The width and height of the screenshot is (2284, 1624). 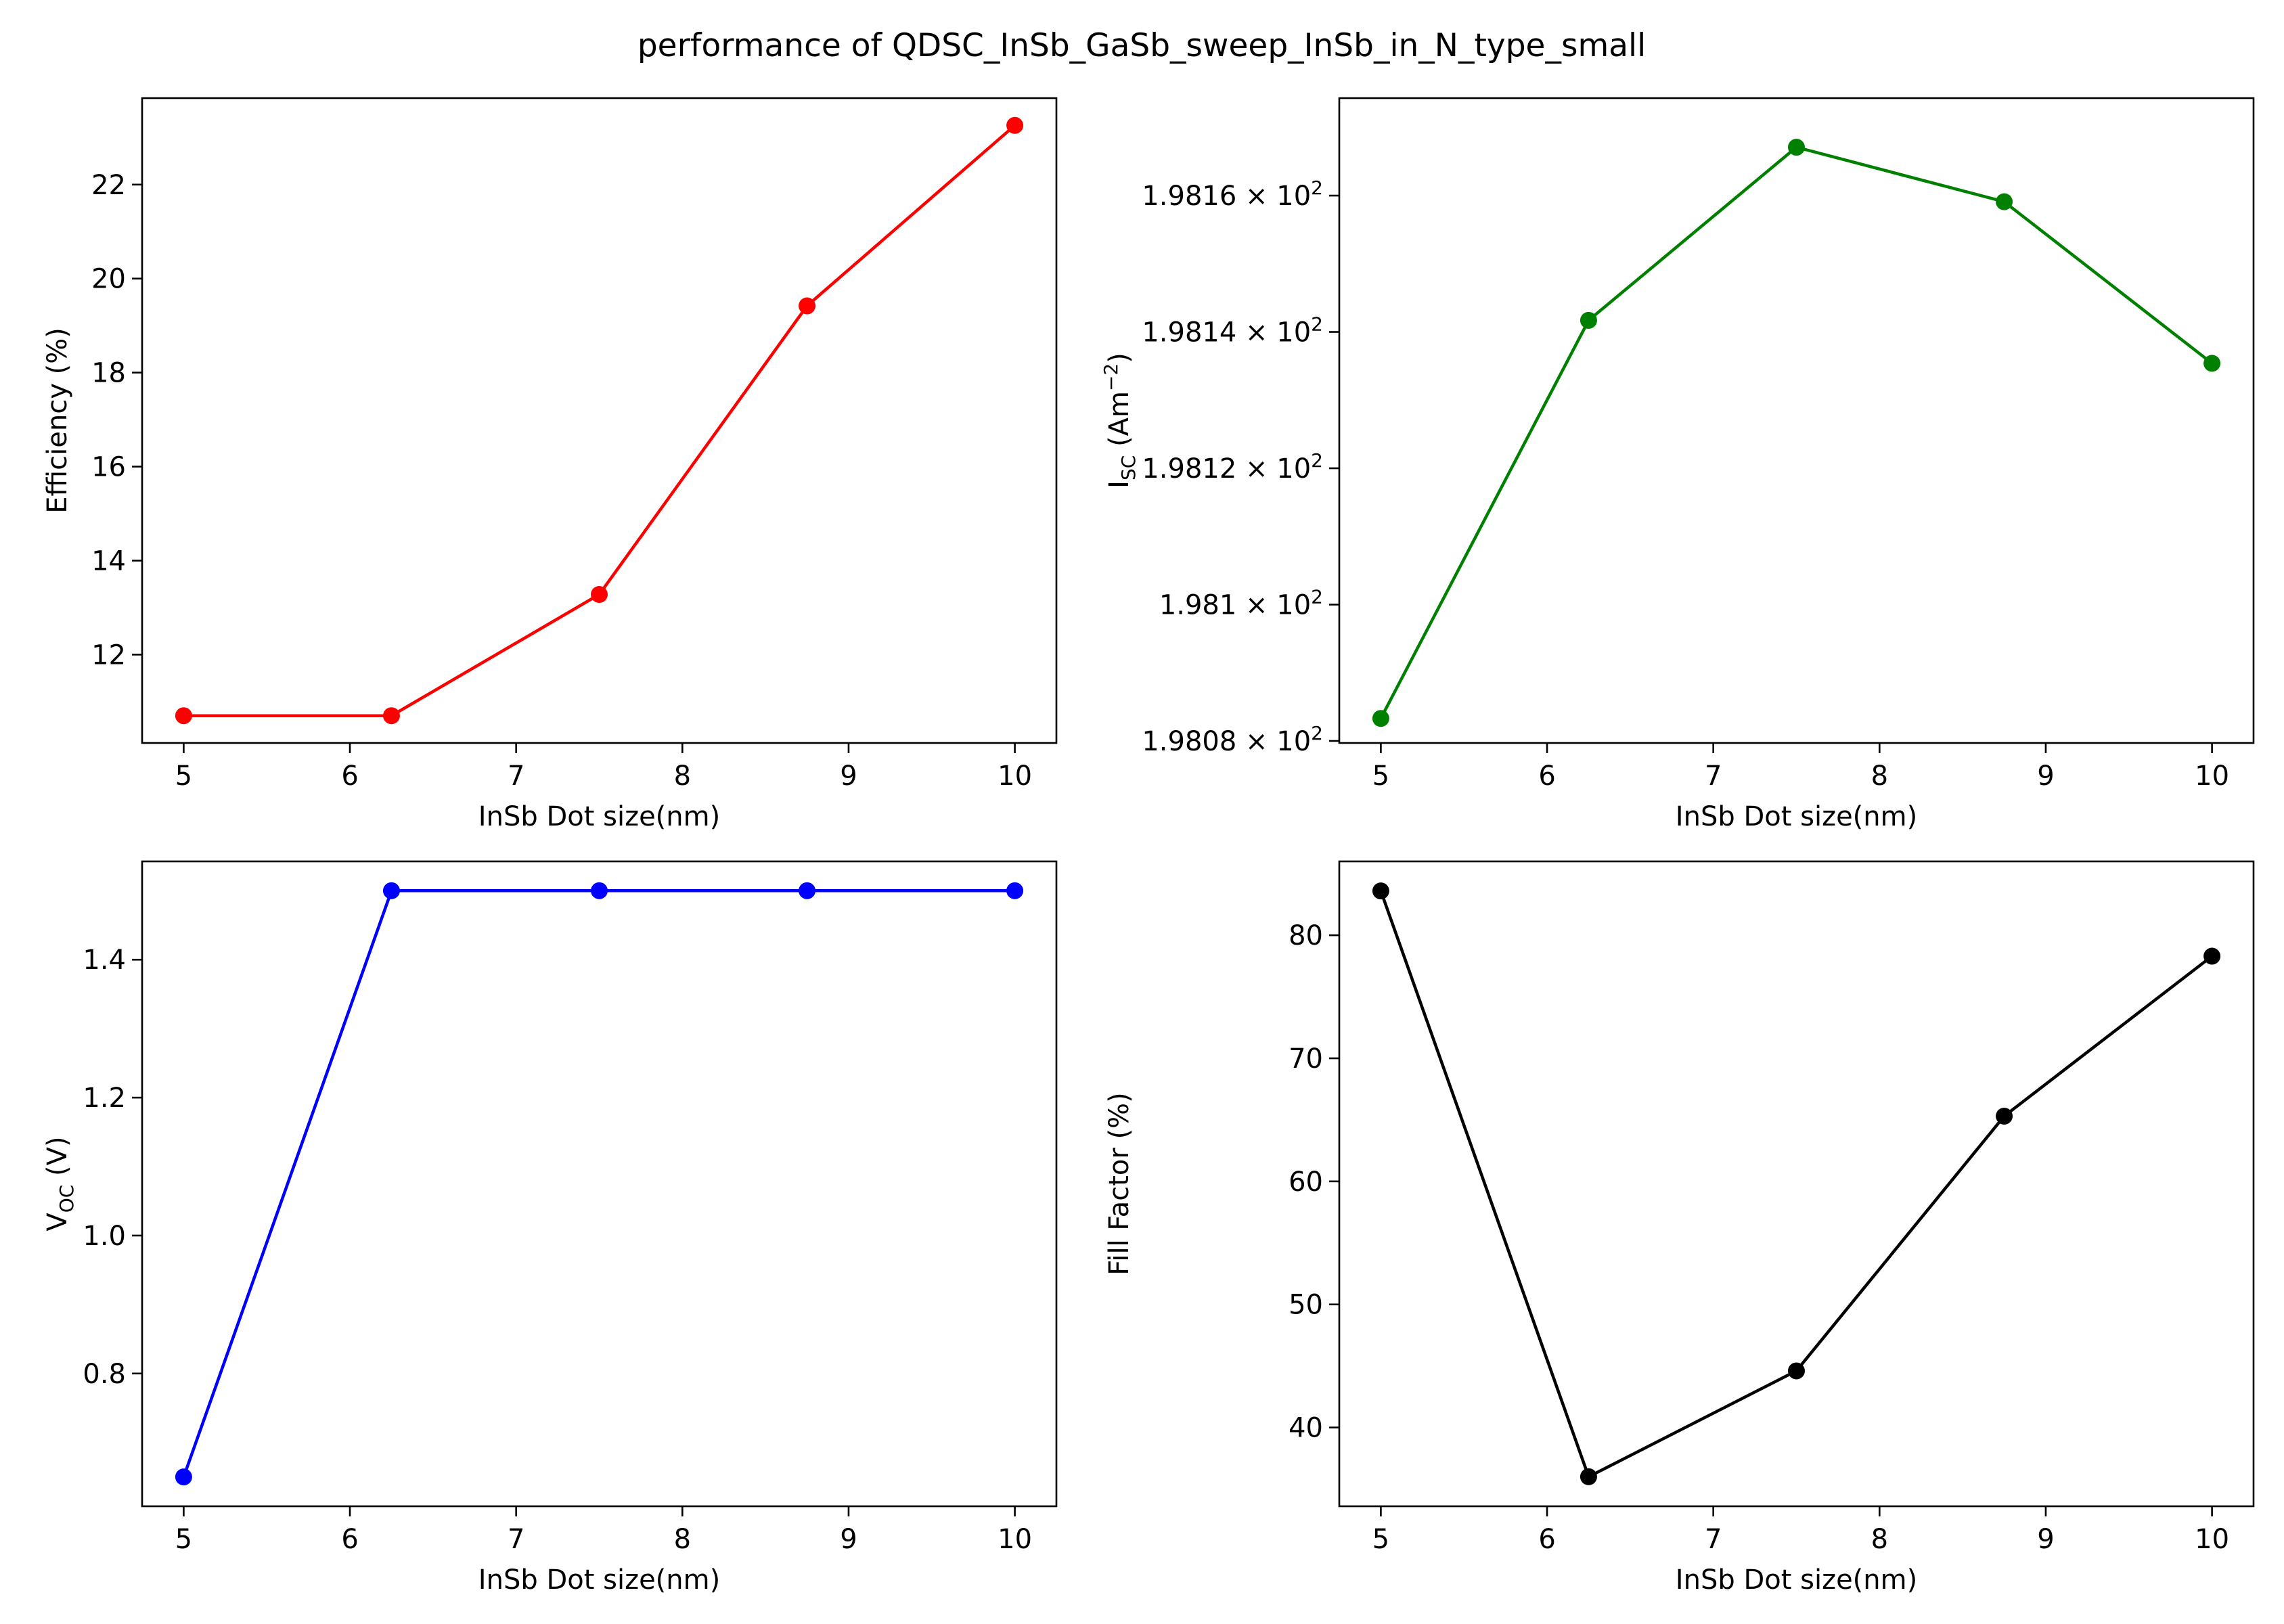 What do you see at coordinates (1232, 739) in the screenshot?
I see `y-tick-label: 1.9808 × 10²` at bounding box center [1232, 739].